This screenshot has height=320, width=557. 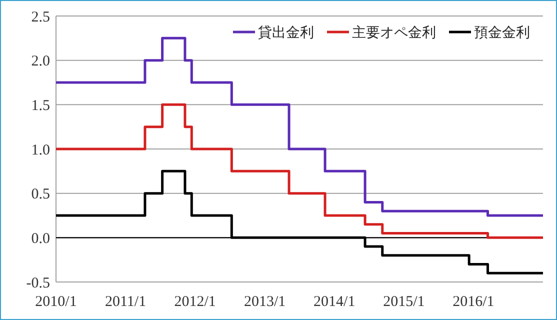 I want to click on y-tick-label: -0.5, so click(x=38, y=283).